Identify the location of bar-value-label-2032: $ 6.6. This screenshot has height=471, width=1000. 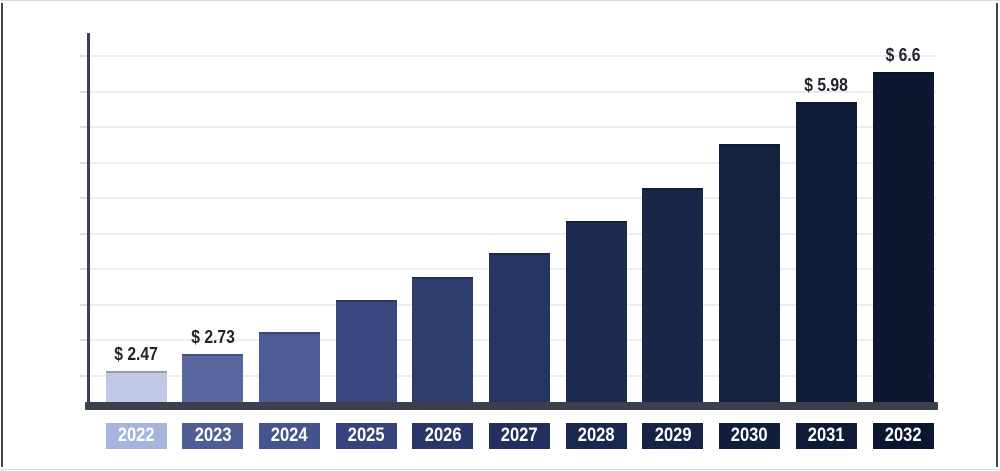
(903, 55).